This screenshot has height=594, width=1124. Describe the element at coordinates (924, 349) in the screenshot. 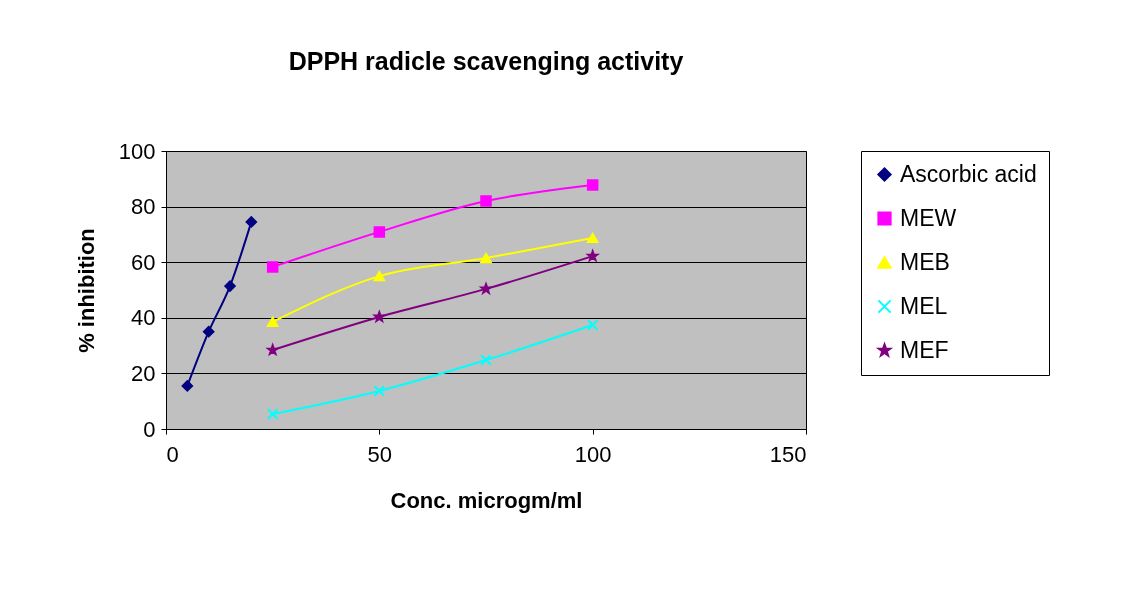

I see `legend-label: MEF` at that location.